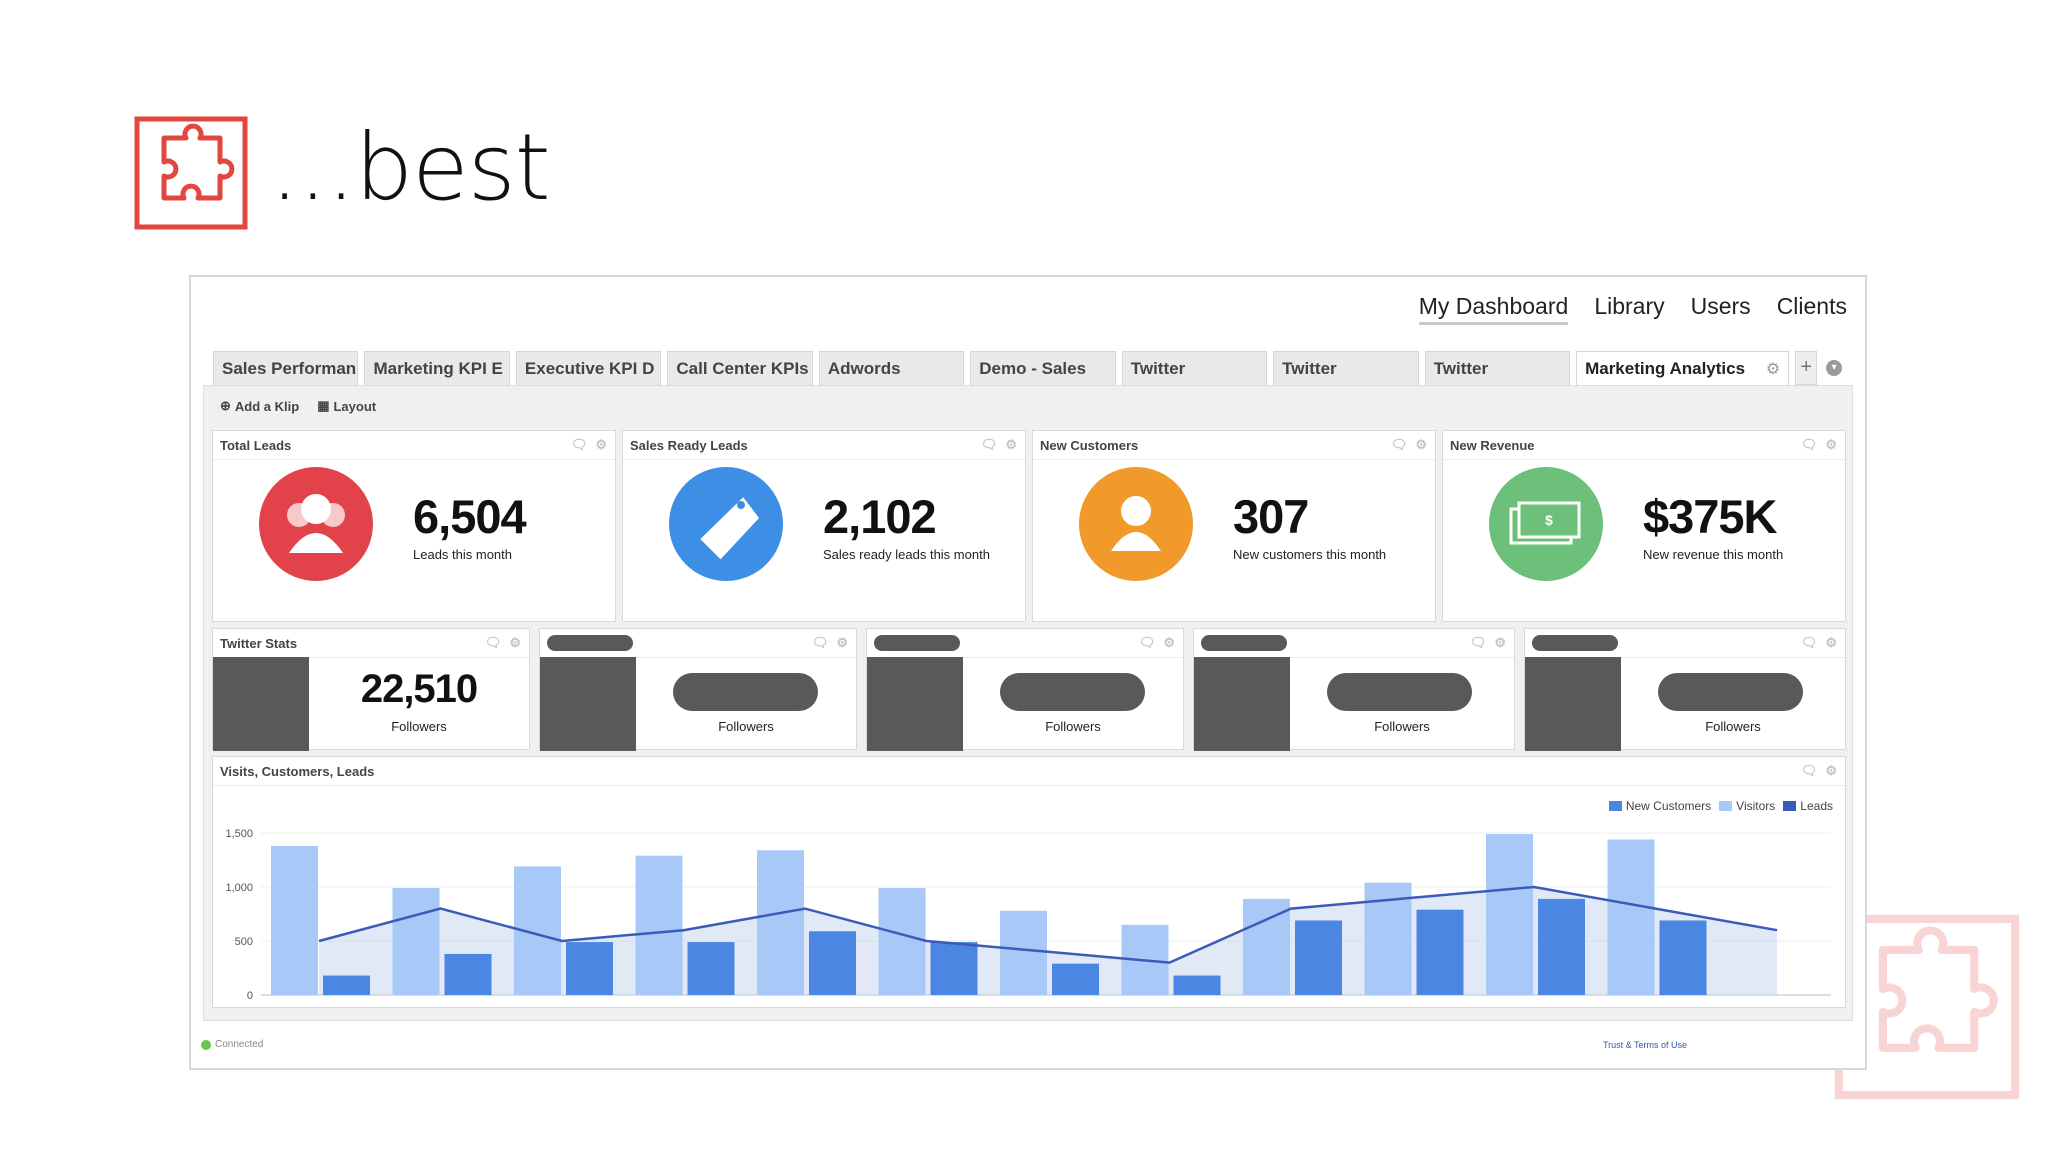  What do you see at coordinates (259, 643) in the screenshot?
I see `klip-title: Twitter Stats` at bounding box center [259, 643].